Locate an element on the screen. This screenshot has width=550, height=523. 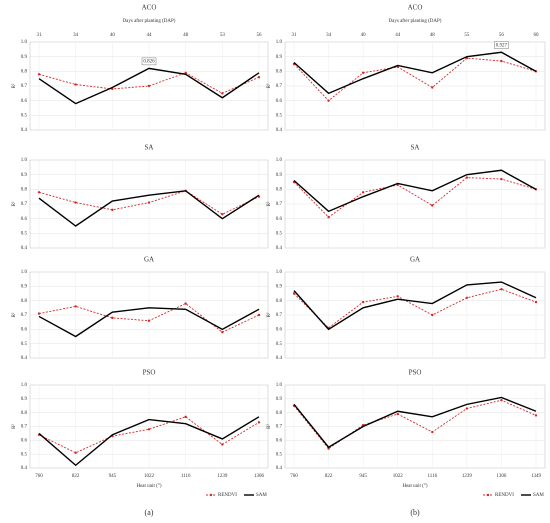
x-axis-label: Heat unit (°) is located at coordinates (414, 486).